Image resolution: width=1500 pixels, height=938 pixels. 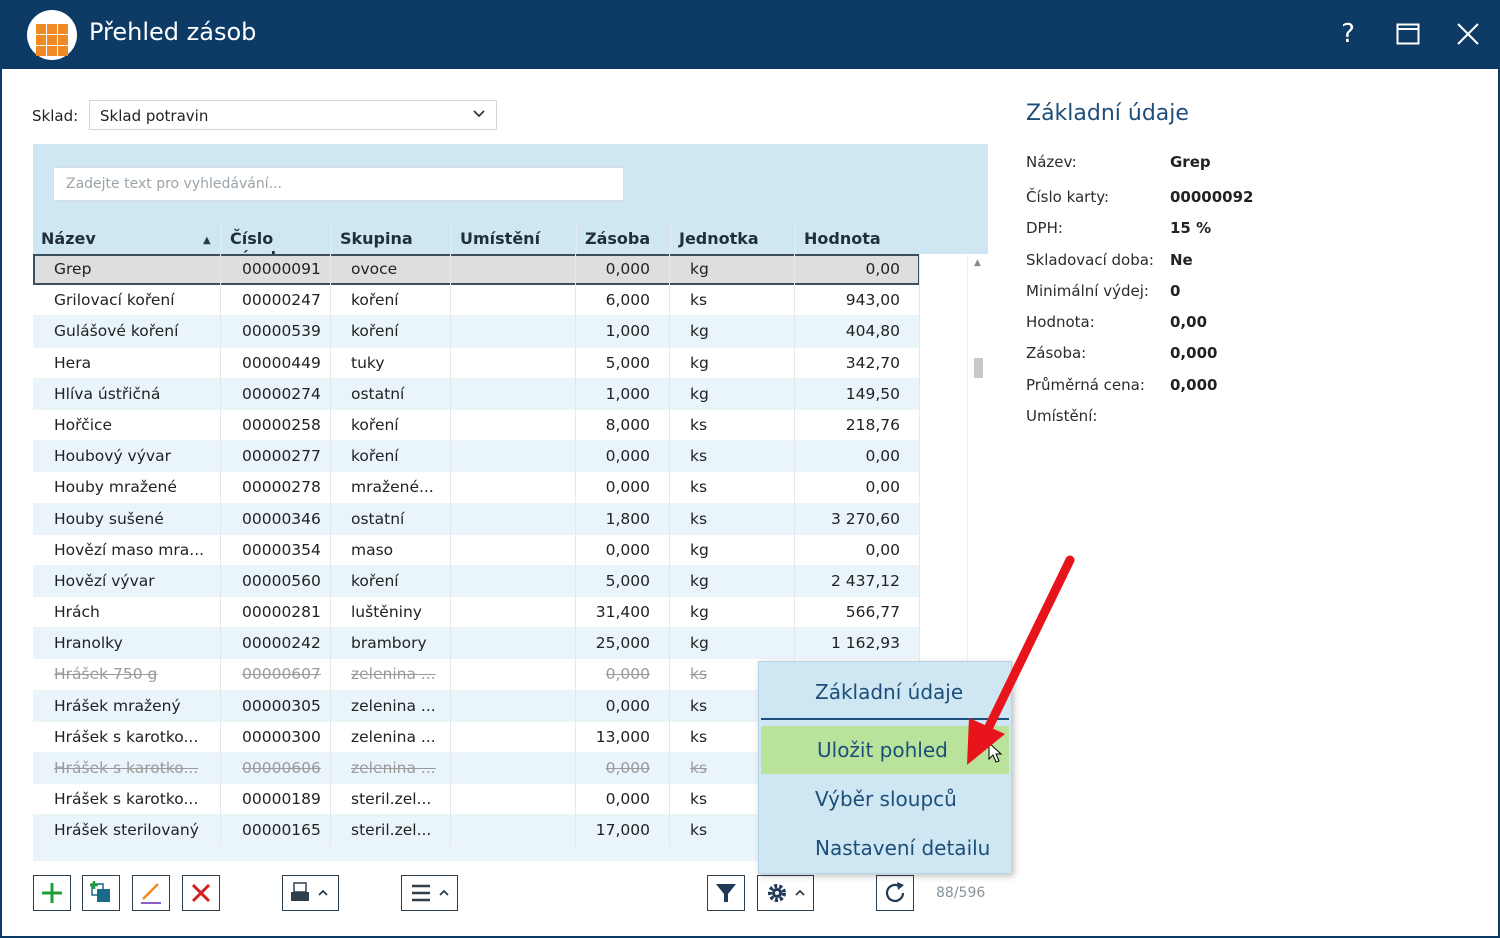 I want to click on filter-icon, so click(x=726, y=893).